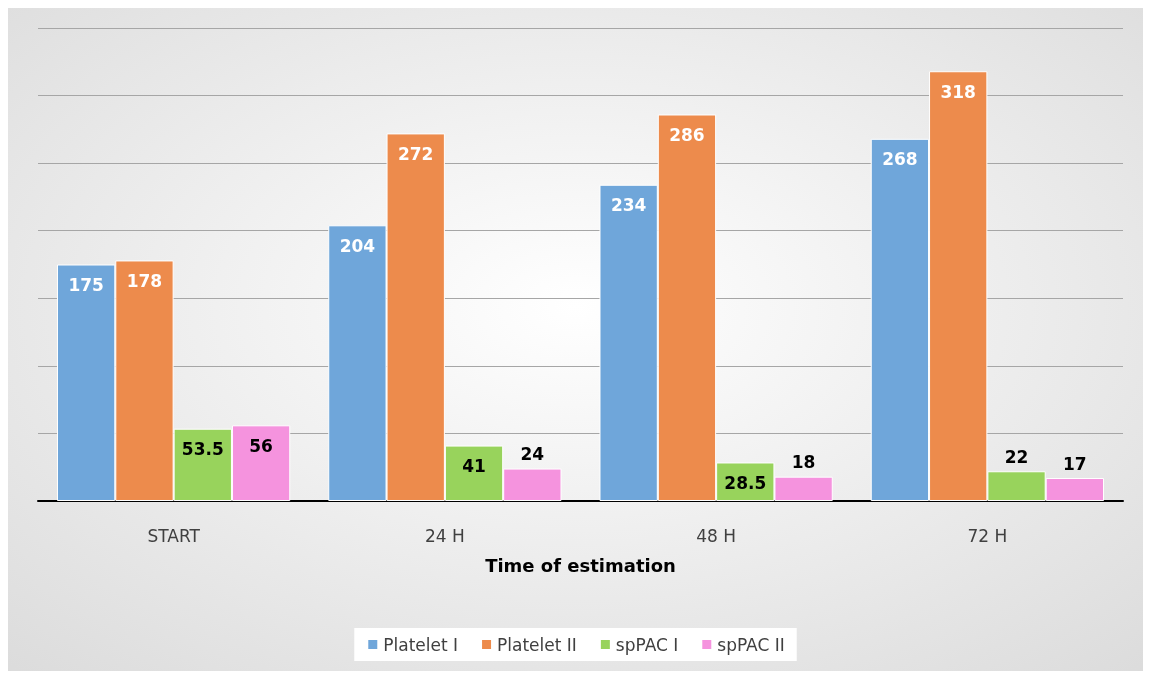  What do you see at coordinates (261, 445) in the screenshot?
I see `data-label: 56` at bounding box center [261, 445].